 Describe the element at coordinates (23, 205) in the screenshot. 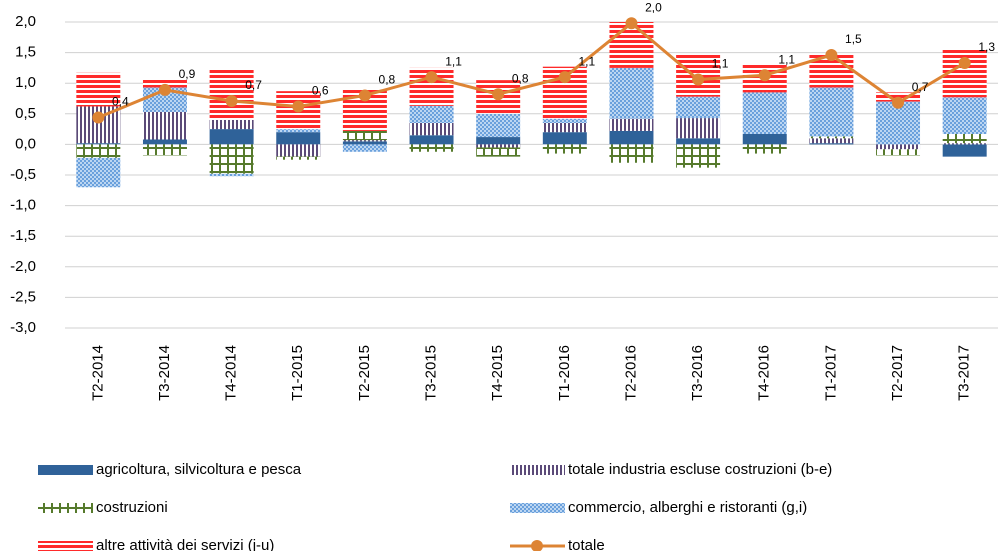

I see `y-tick-label: -1,0` at that location.